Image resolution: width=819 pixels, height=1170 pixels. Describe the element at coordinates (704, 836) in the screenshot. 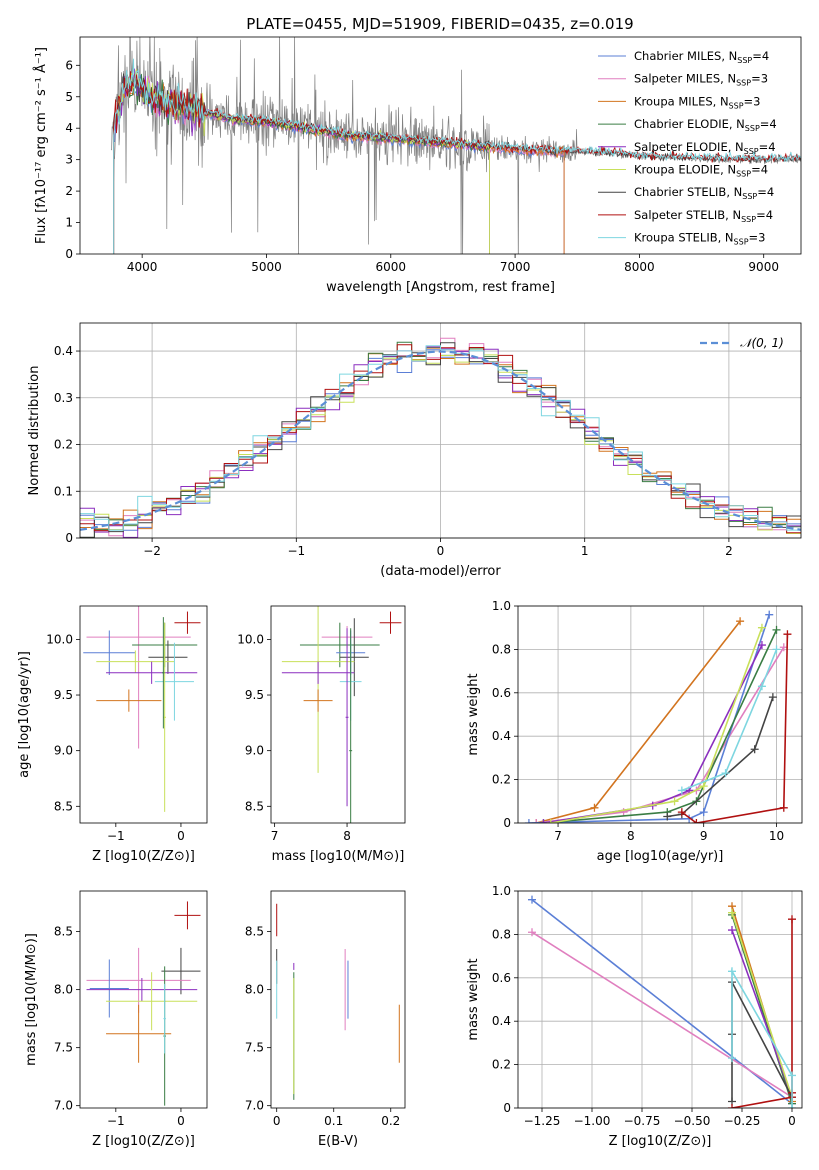

I see `x-tick-label: 9` at that location.